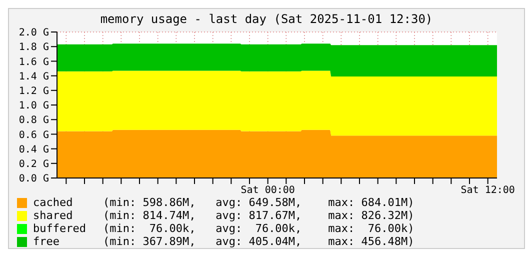  Describe the element at coordinates (46, 241) in the screenshot. I see `legend-label: free` at that location.